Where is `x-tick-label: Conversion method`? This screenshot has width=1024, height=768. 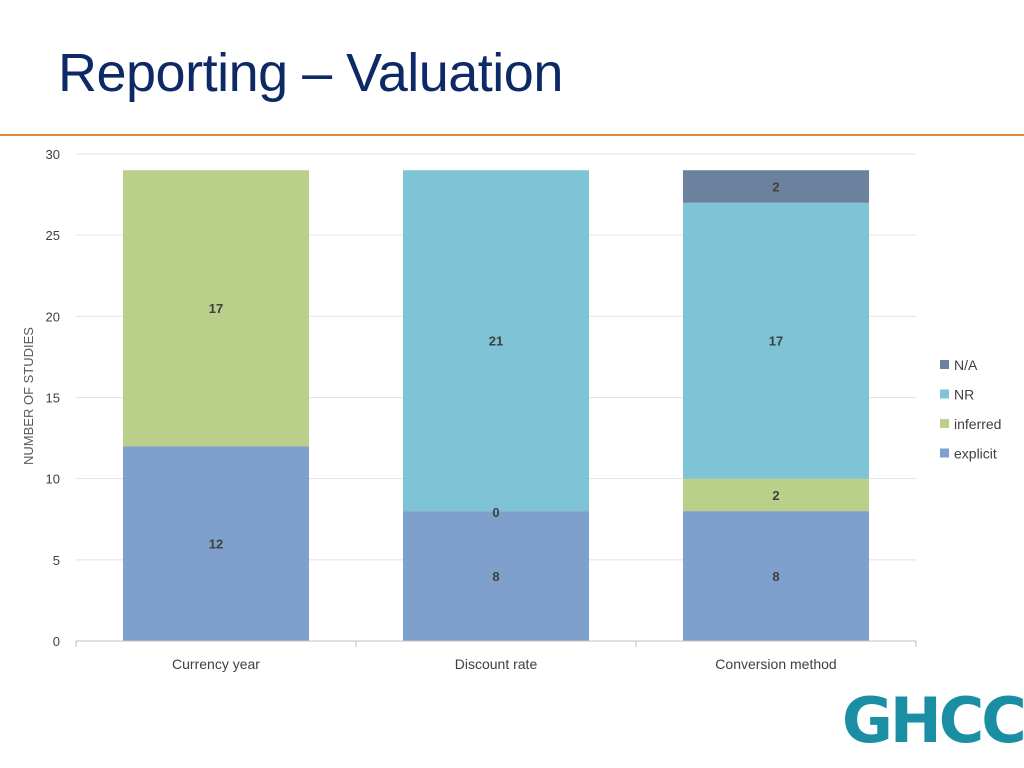 x-tick-label: Conversion method is located at coordinates (775, 664).